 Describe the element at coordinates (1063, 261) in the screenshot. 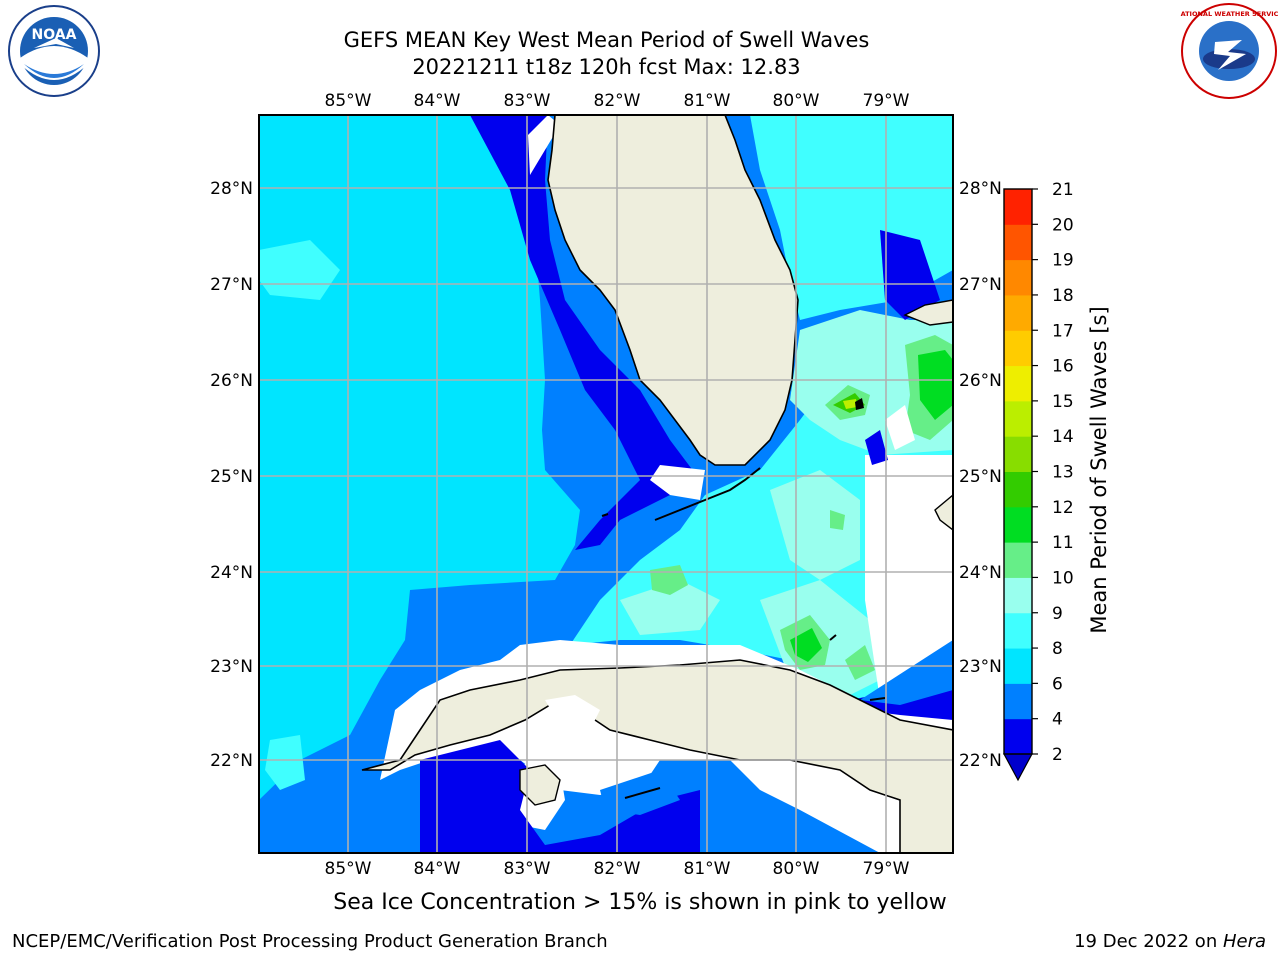

I see `colorbar-tick-label: 19` at that location.